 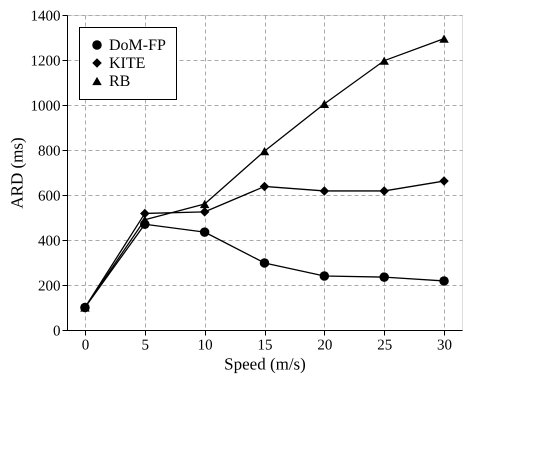 What do you see at coordinates (444, 346) in the screenshot?
I see `x-tick-label: 30` at bounding box center [444, 346].